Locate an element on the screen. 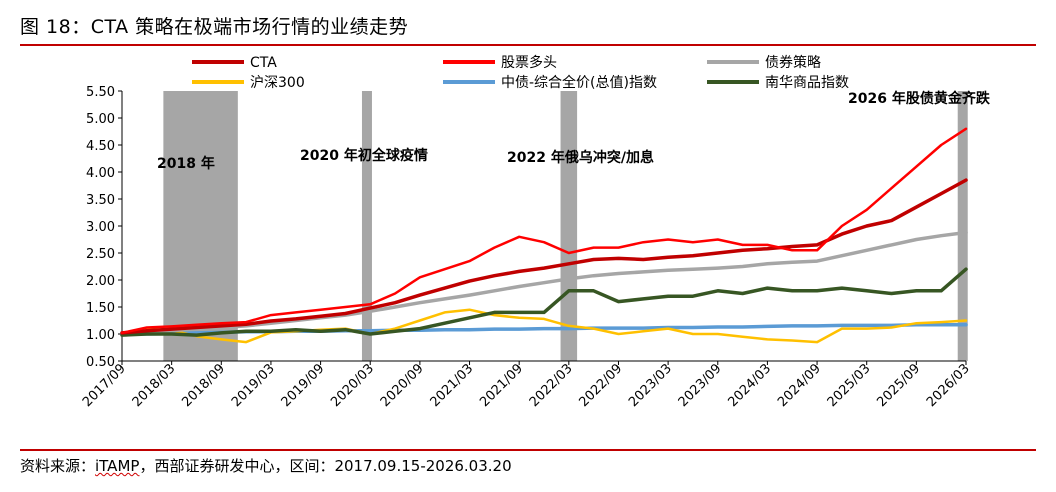  y-tick-label: 2.00 is located at coordinates (100, 281).